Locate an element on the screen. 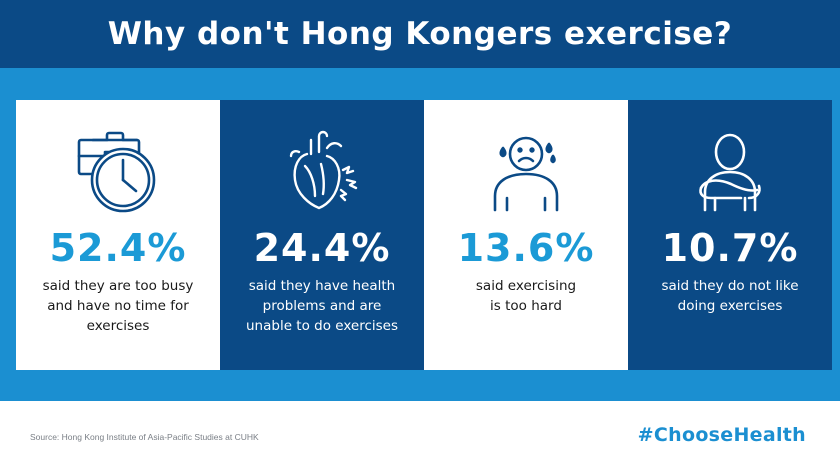 This screenshot has height=470, width=840. header-banner: Why don't Hong Kongers exercise? is located at coordinates (420, 34).